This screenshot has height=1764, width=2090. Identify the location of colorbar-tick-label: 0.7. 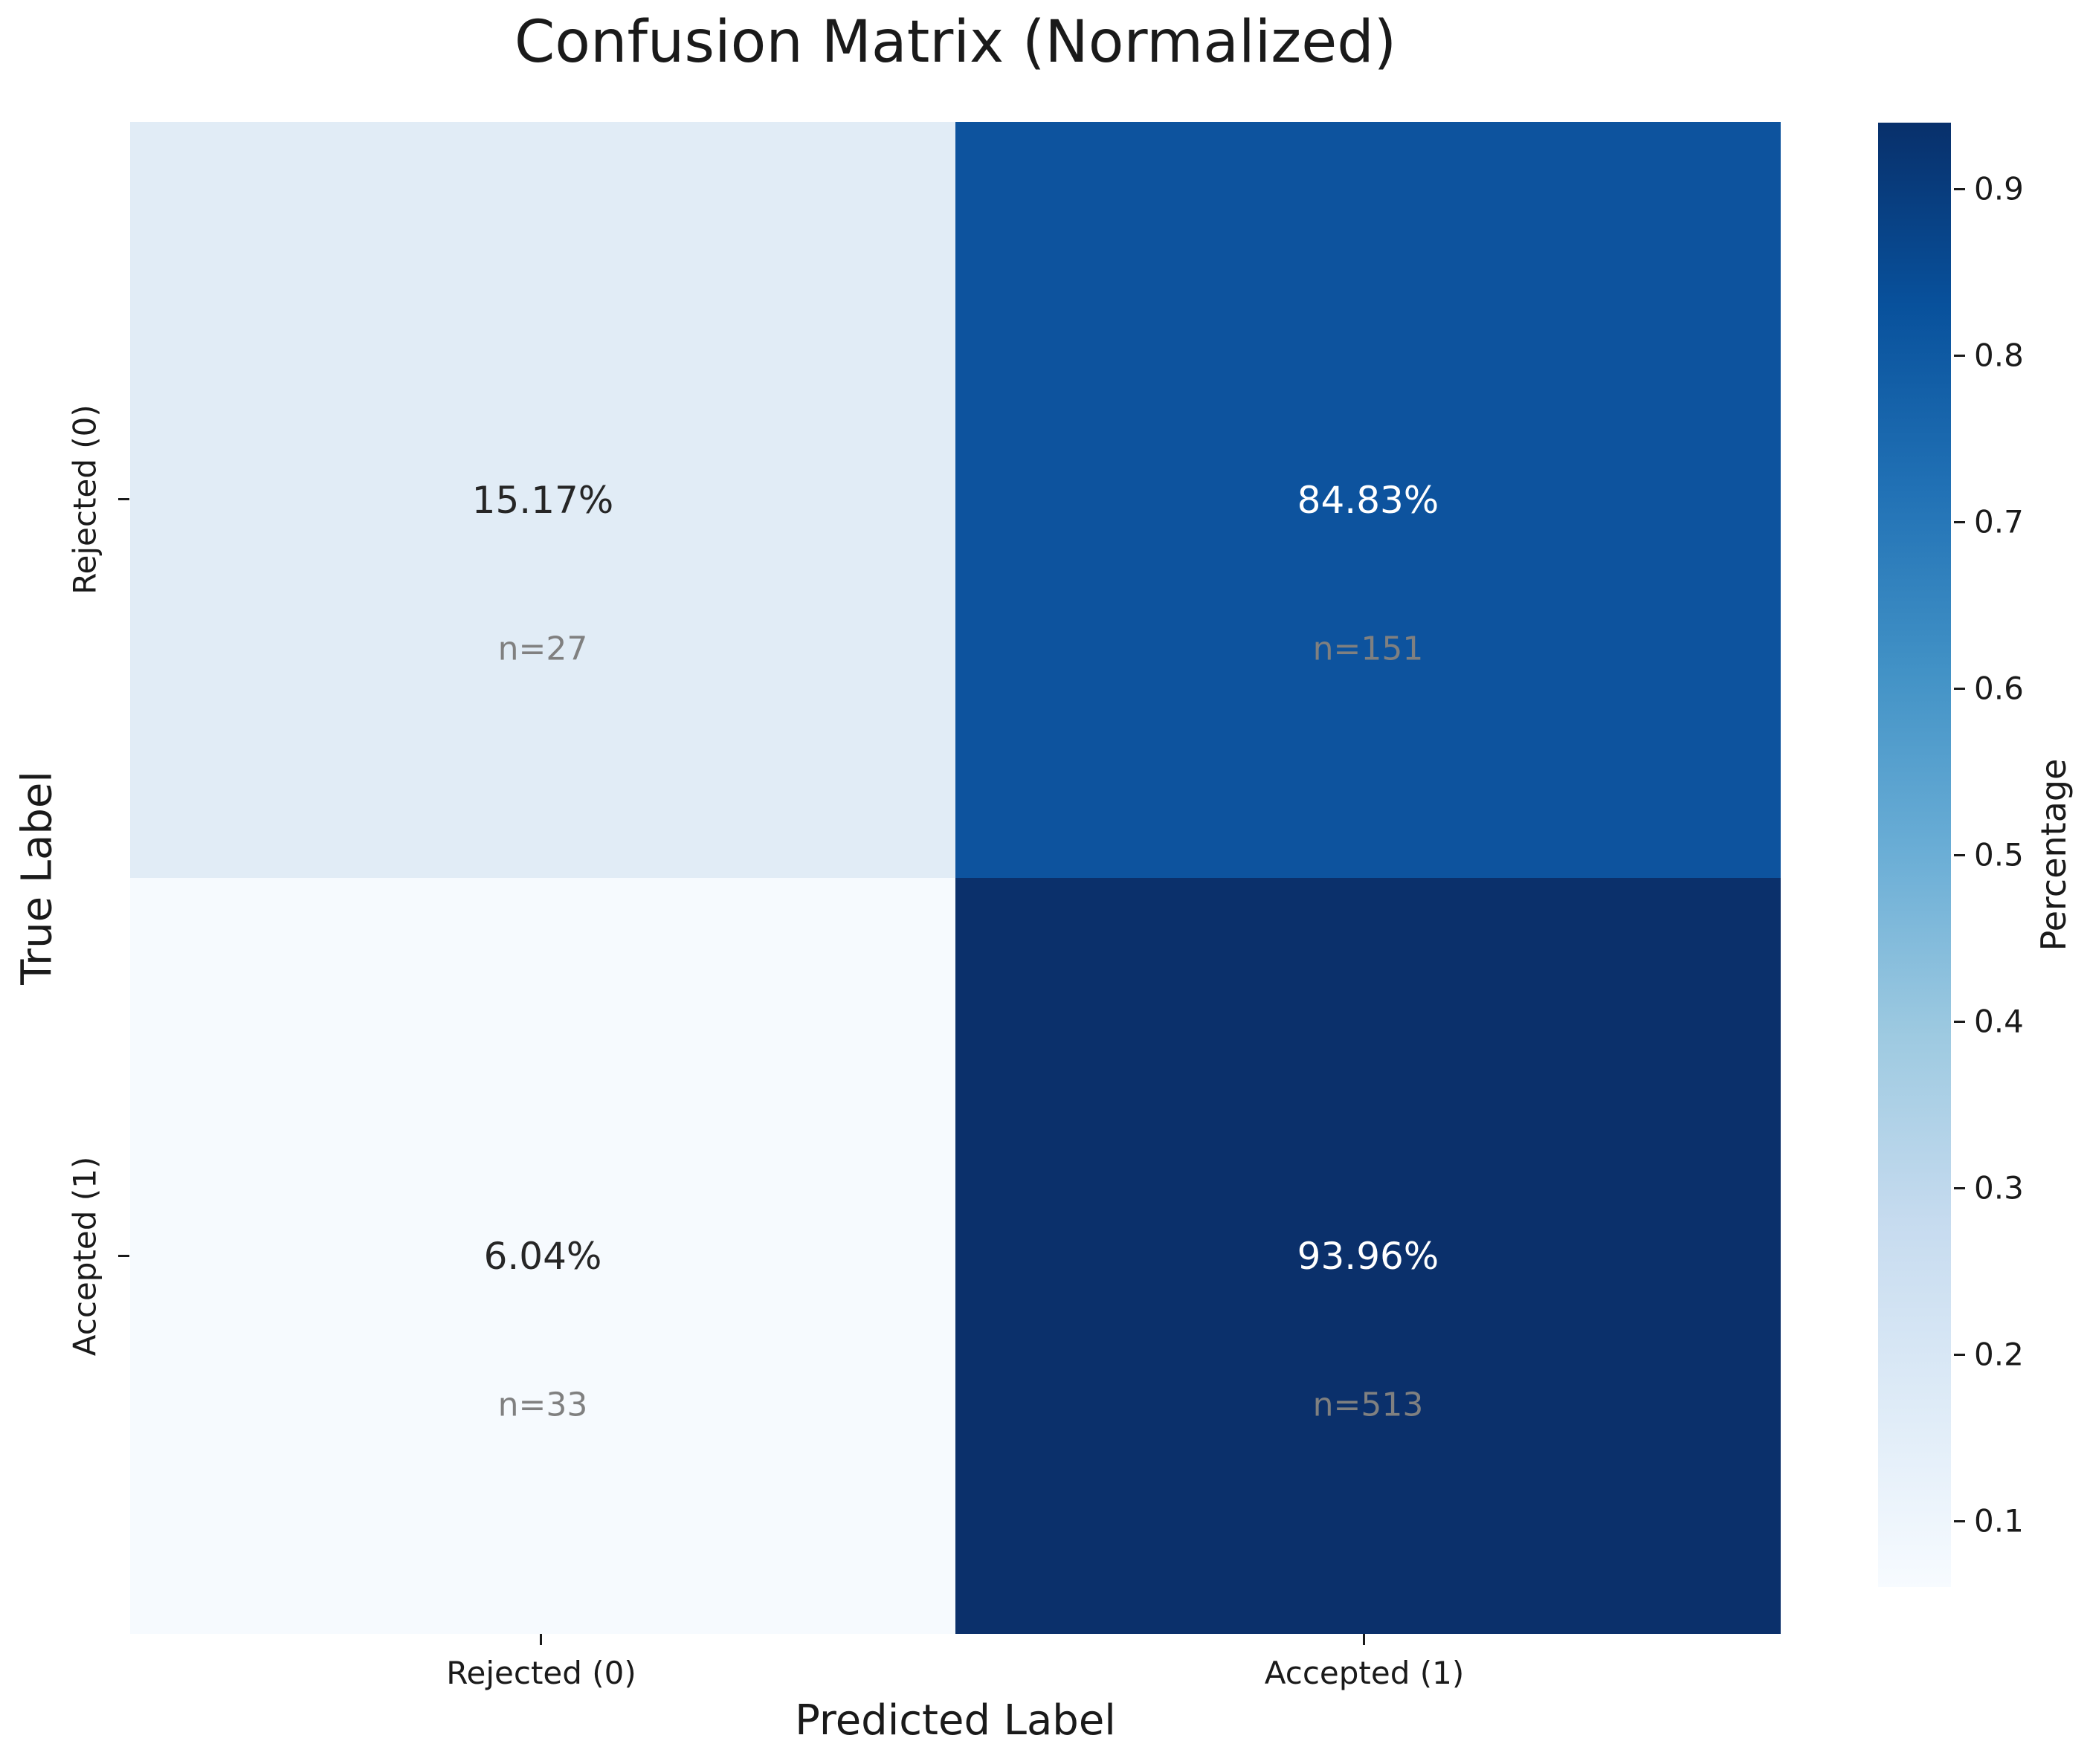
(1999, 522).